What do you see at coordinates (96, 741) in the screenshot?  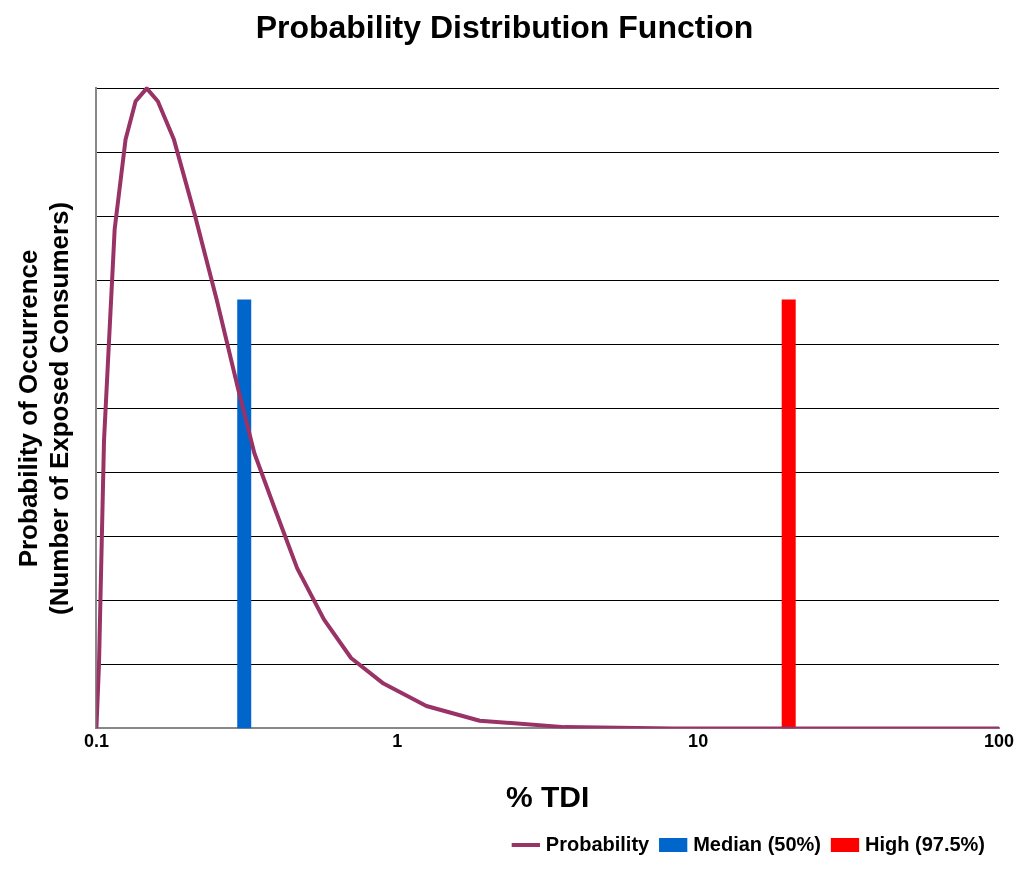 I see `x-tick-label: 0.1` at bounding box center [96, 741].